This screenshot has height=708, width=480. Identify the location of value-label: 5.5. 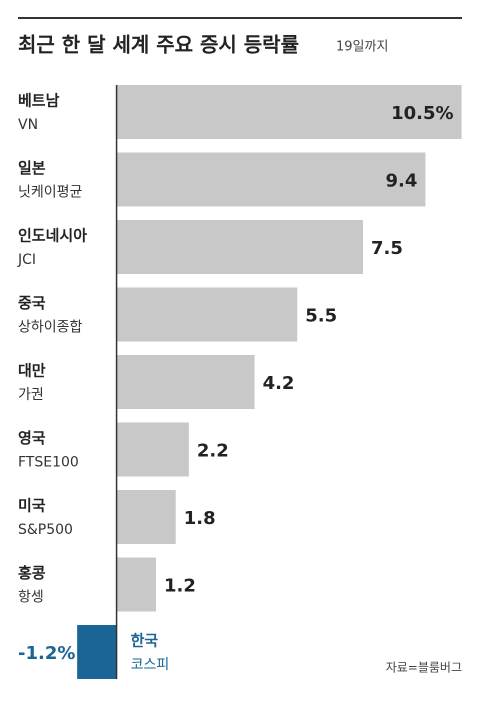
(321, 316).